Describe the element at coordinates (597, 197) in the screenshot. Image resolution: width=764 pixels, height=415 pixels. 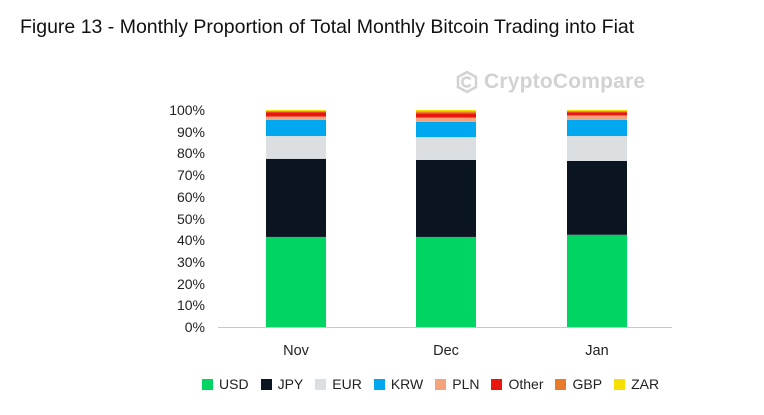
I see `bar-segment-jan-jpy` at that location.